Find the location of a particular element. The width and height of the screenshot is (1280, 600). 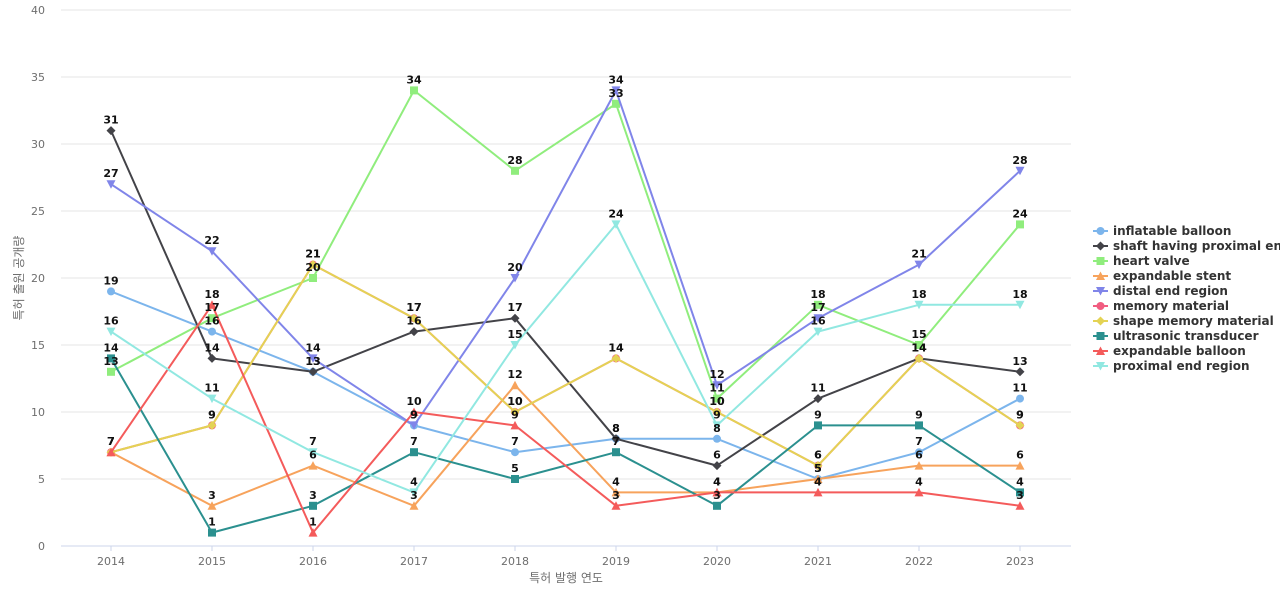

data-label: 22 is located at coordinates (211, 240).